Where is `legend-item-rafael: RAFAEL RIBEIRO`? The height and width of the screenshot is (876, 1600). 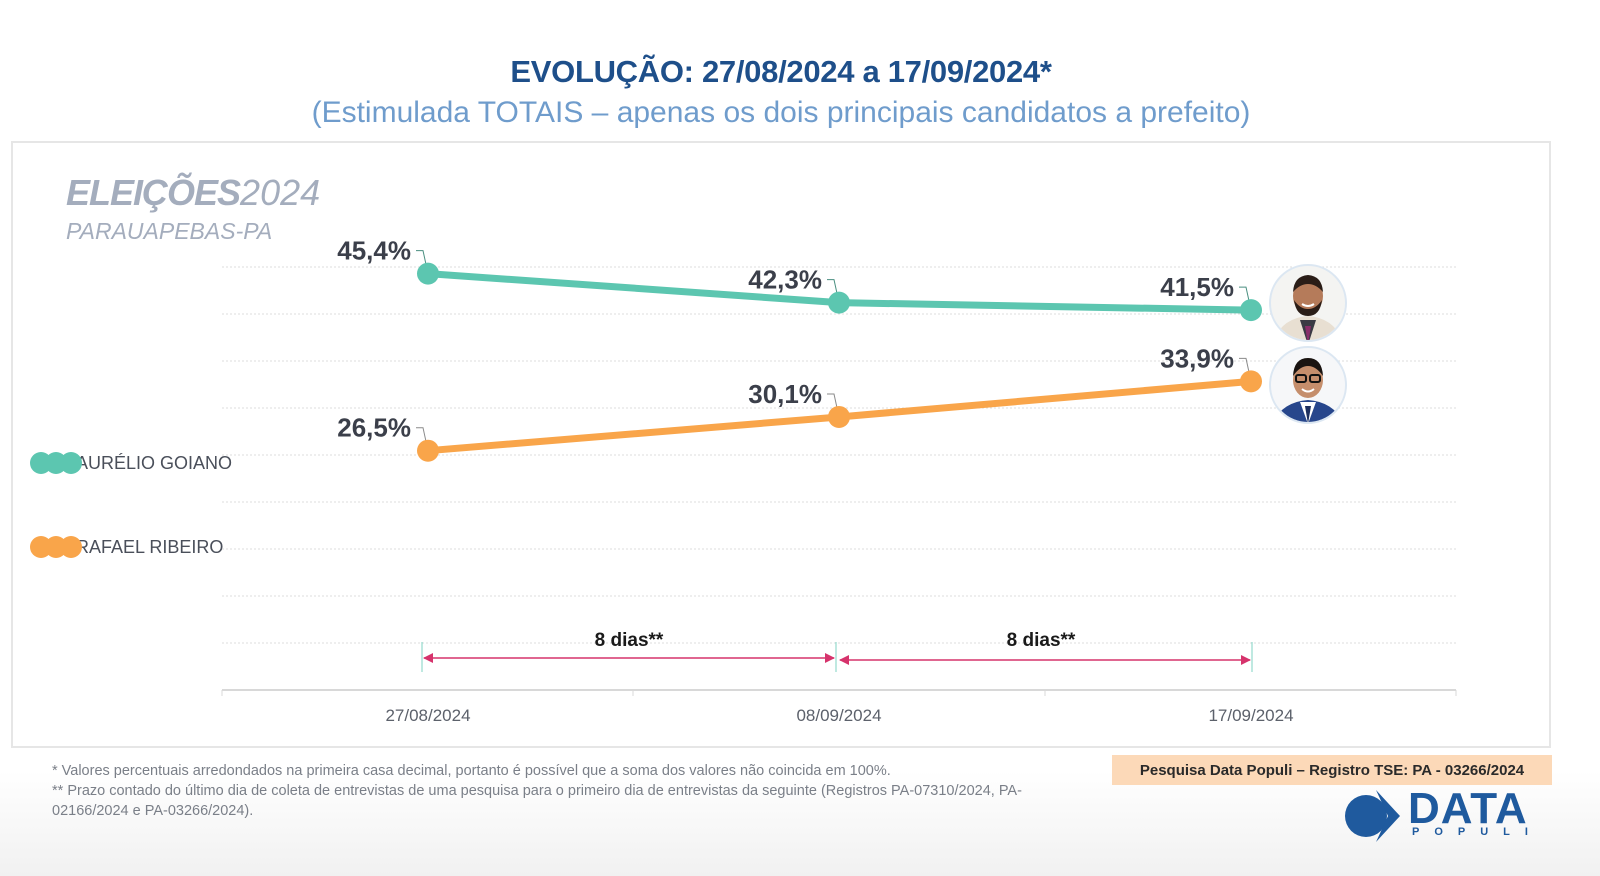
legend-item-rafael: RAFAEL RIBEIRO is located at coordinates (126, 547).